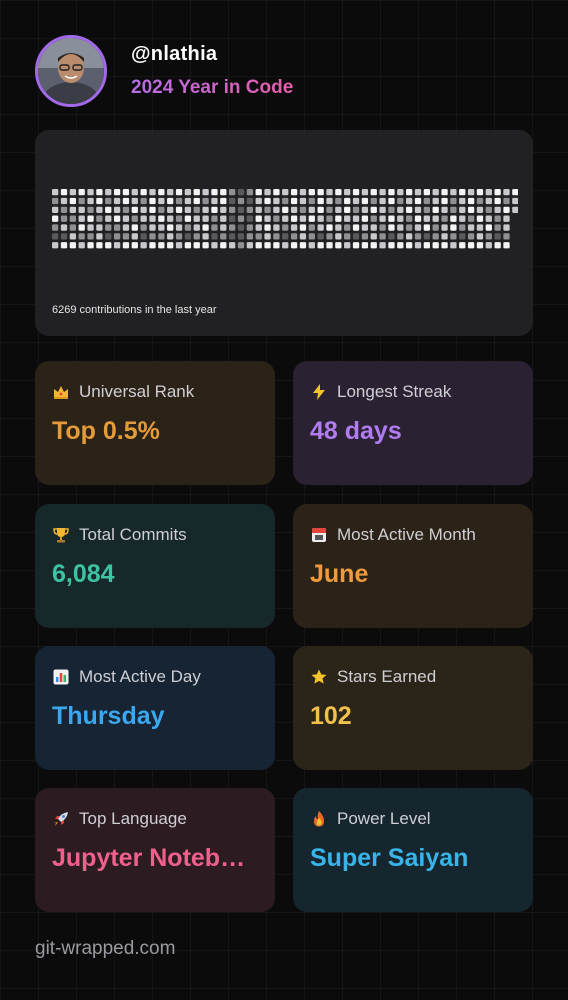  What do you see at coordinates (212, 87) in the screenshot?
I see `year-subtitle: 2024 Year in Code` at bounding box center [212, 87].